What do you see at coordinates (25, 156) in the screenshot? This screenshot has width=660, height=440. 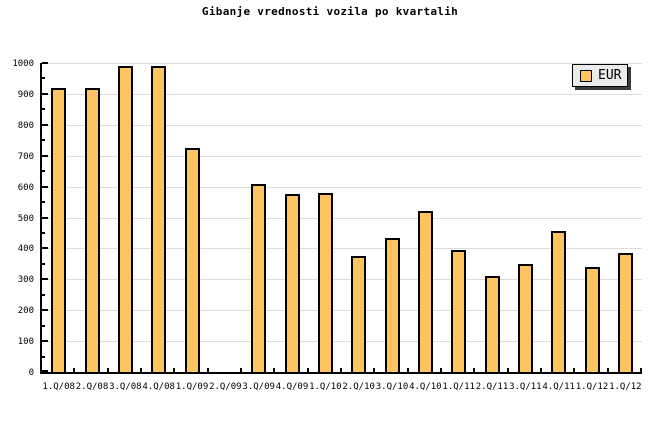 I see `y-axis-label: 700` at bounding box center [25, 156].